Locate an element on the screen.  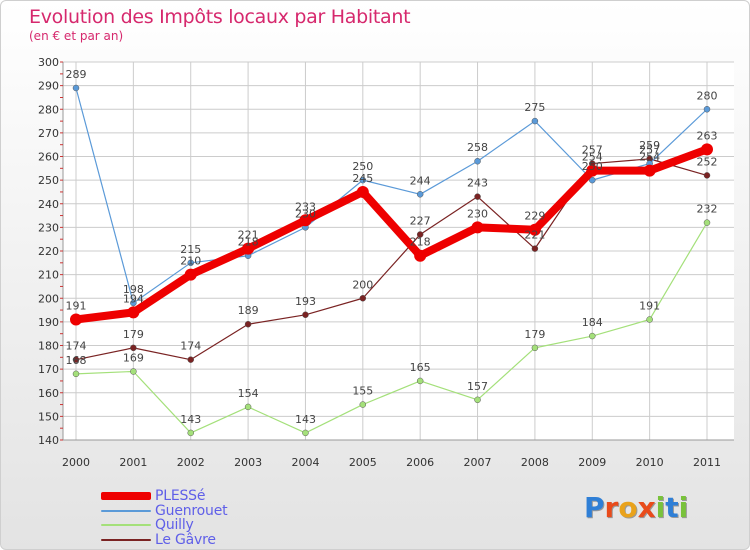
data-label: 275 is located at coordinates (534, 107).